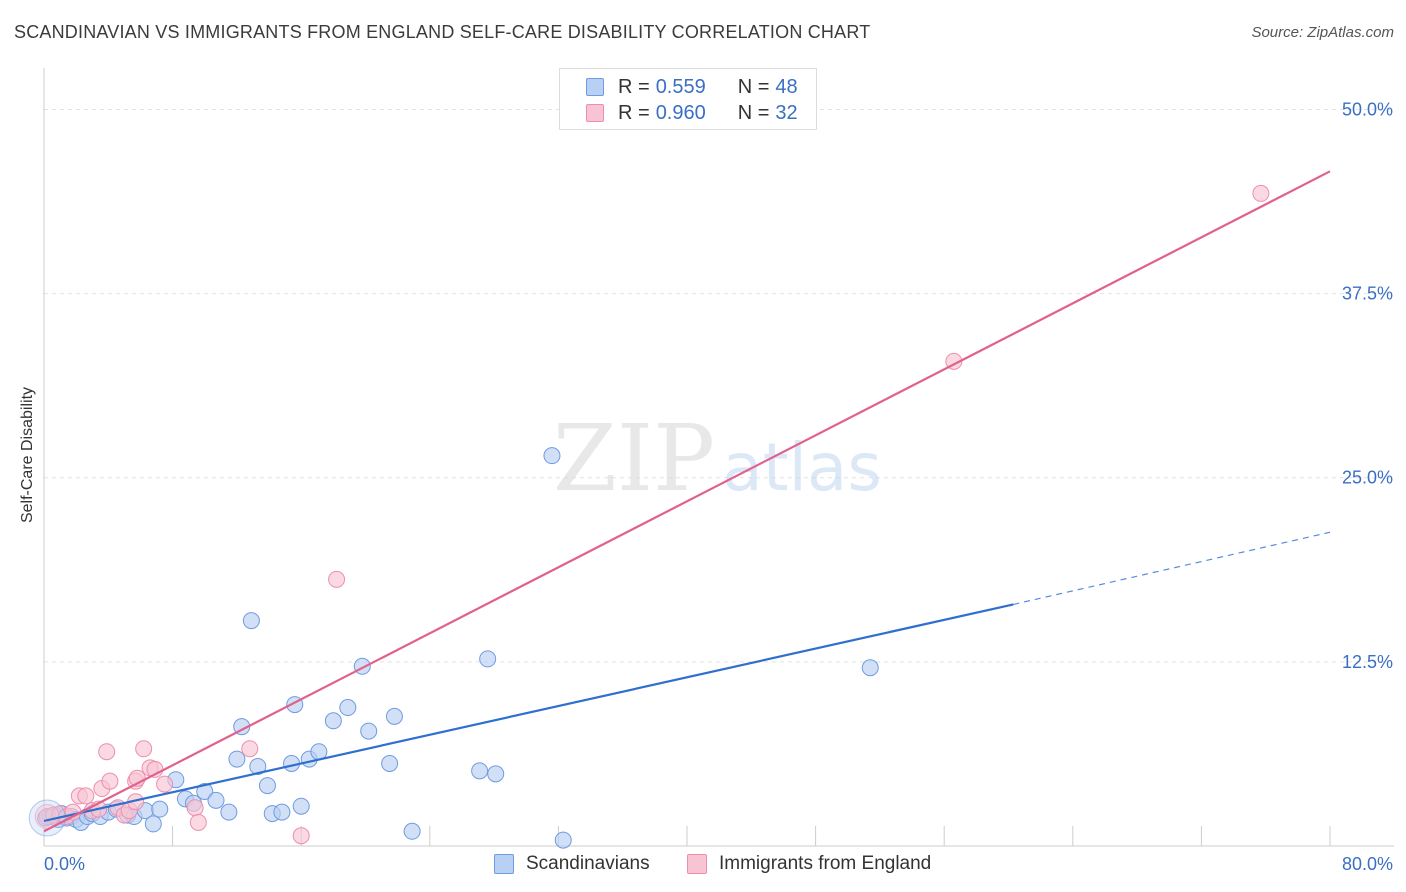 This screenshot has width=1406, height=892. I want to click on watermark-zip: ZIP, so click(634, 458).